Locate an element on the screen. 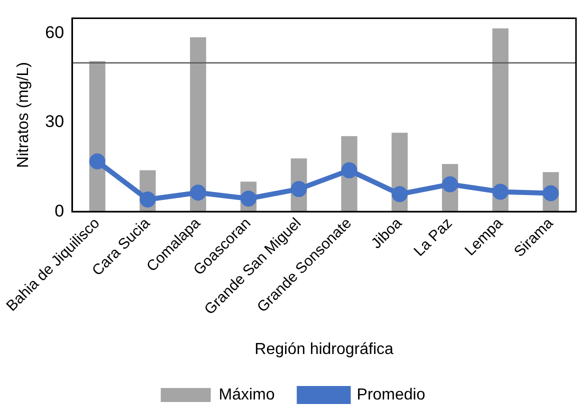 The width and height of the screenshot is (588, 419). y-tick-label: 0 is located at coordinates (59, 210).